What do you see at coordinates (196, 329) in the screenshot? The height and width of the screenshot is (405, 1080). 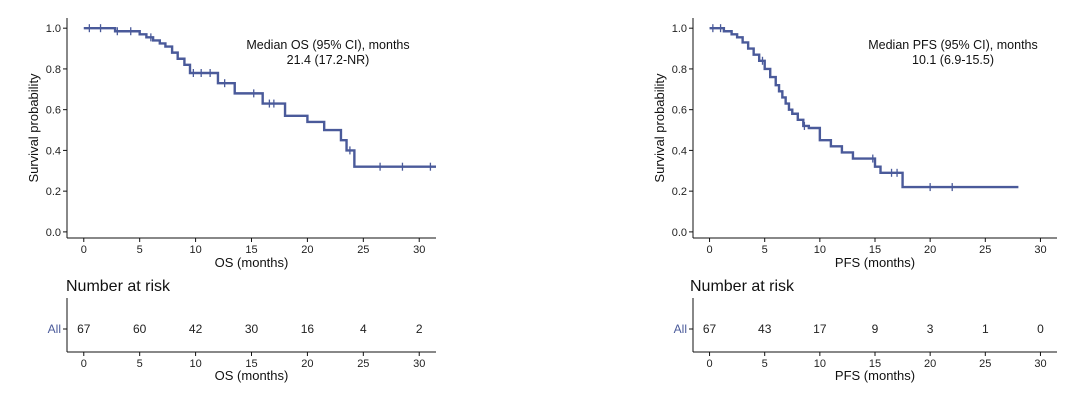 I see `risk-count: 42` at bounding box center [196, 329].